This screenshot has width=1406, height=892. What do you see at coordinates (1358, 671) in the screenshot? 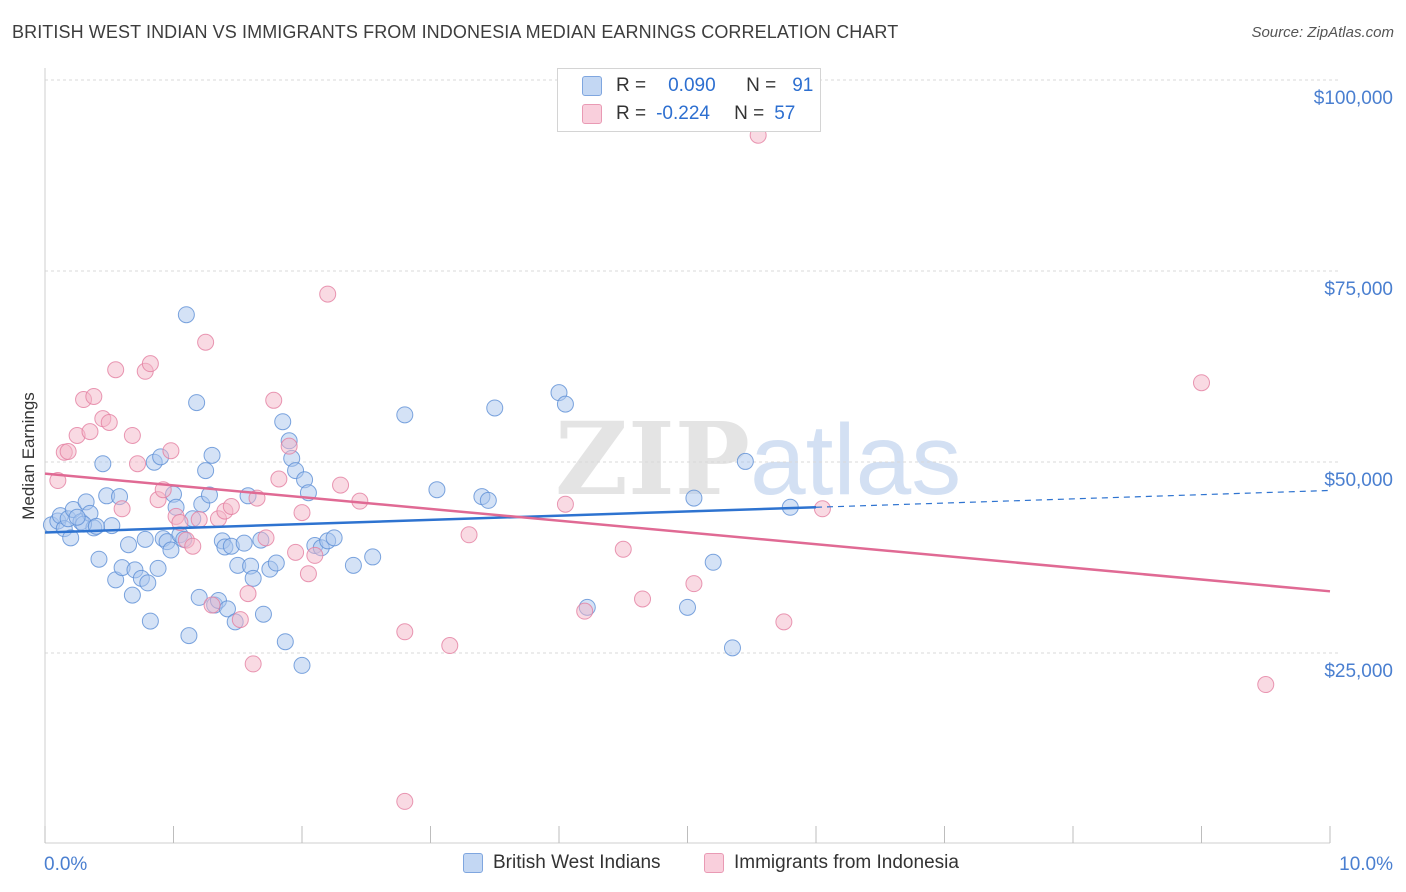
I see `y-tick-label: $25,000` at bounding box center [1358, 671].